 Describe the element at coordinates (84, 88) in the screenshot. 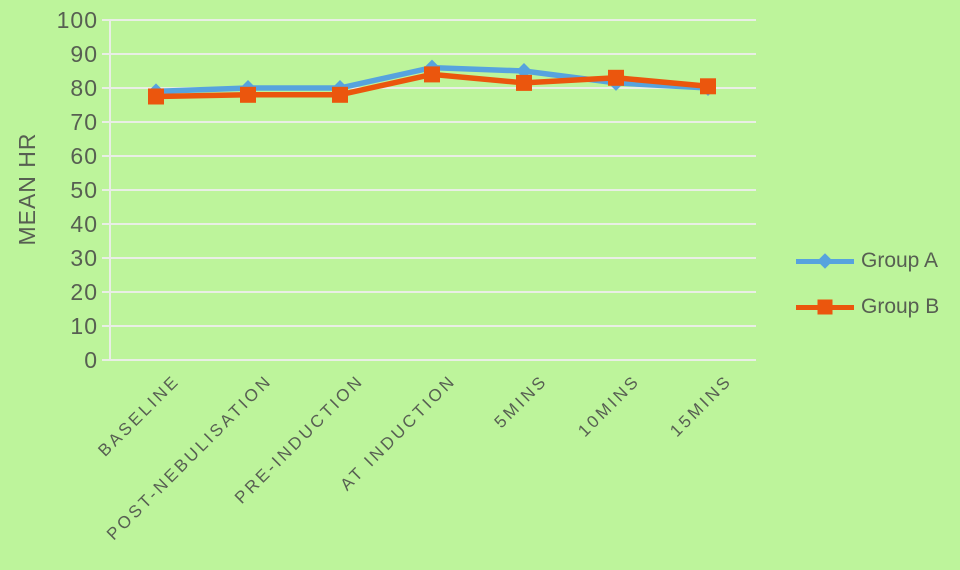

I see `y-tick-label-80: 80` at that location.